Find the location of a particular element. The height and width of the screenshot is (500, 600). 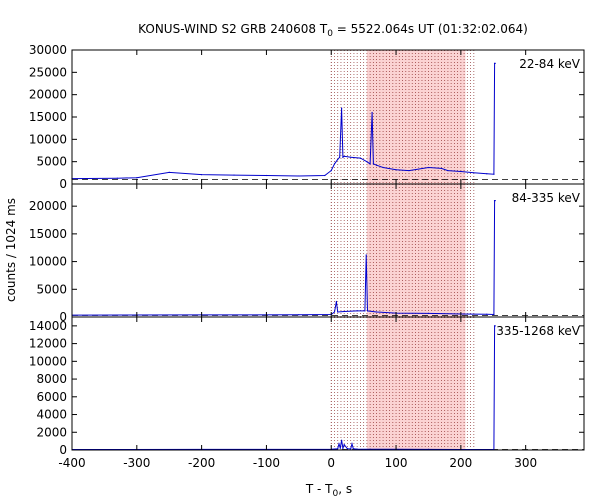

energy-band-label: 84-335 keV is located at coordinates (546, 198).